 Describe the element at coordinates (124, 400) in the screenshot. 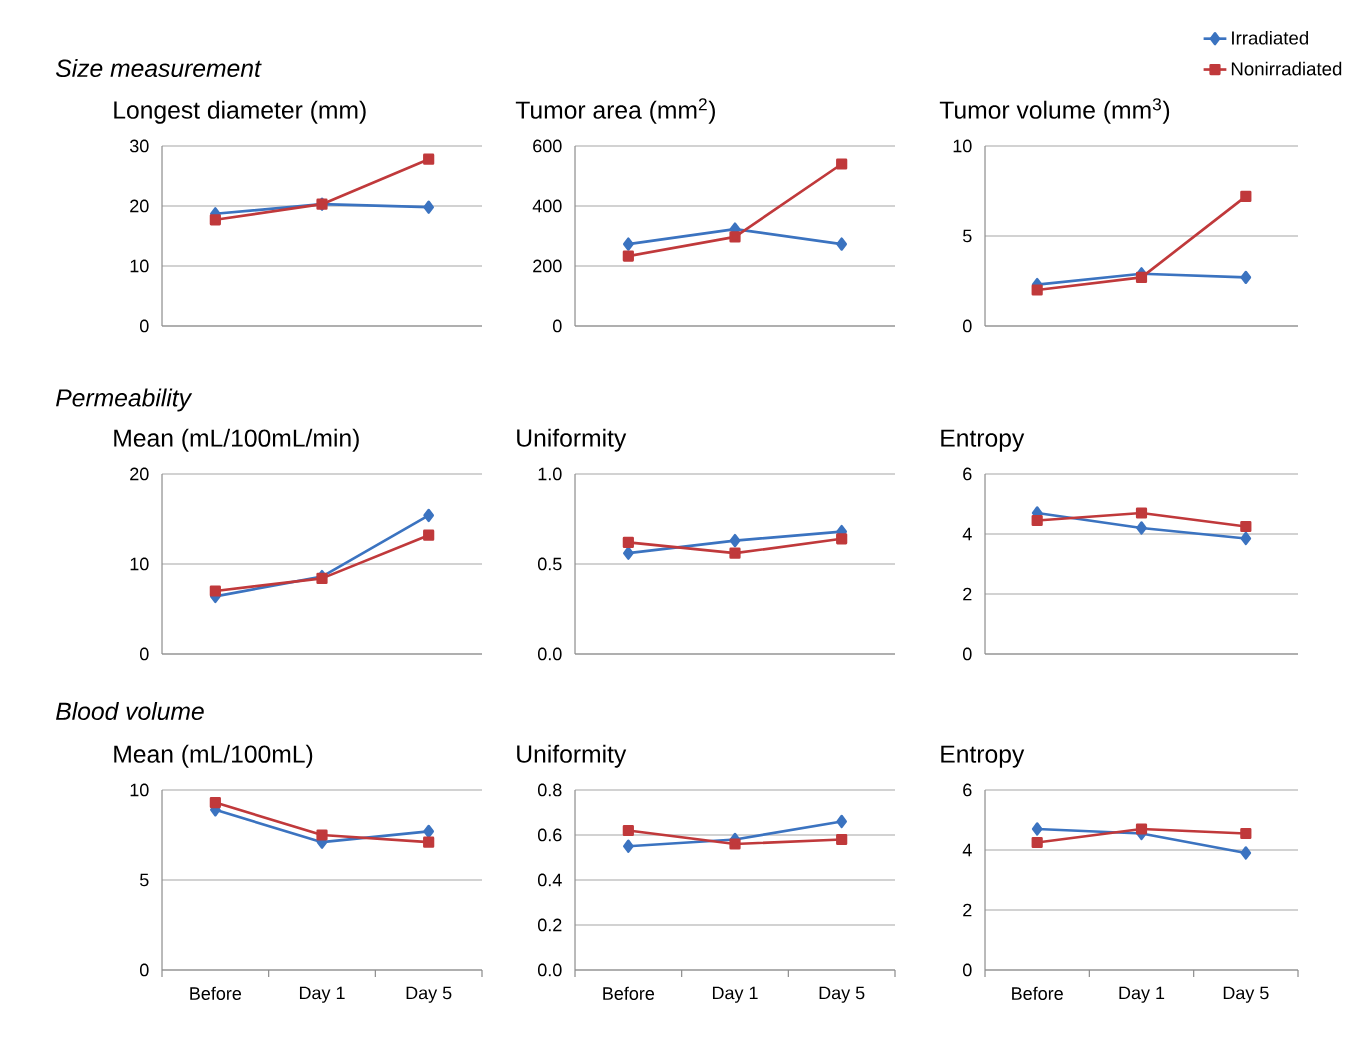

I see `text: Permeability` at that location.